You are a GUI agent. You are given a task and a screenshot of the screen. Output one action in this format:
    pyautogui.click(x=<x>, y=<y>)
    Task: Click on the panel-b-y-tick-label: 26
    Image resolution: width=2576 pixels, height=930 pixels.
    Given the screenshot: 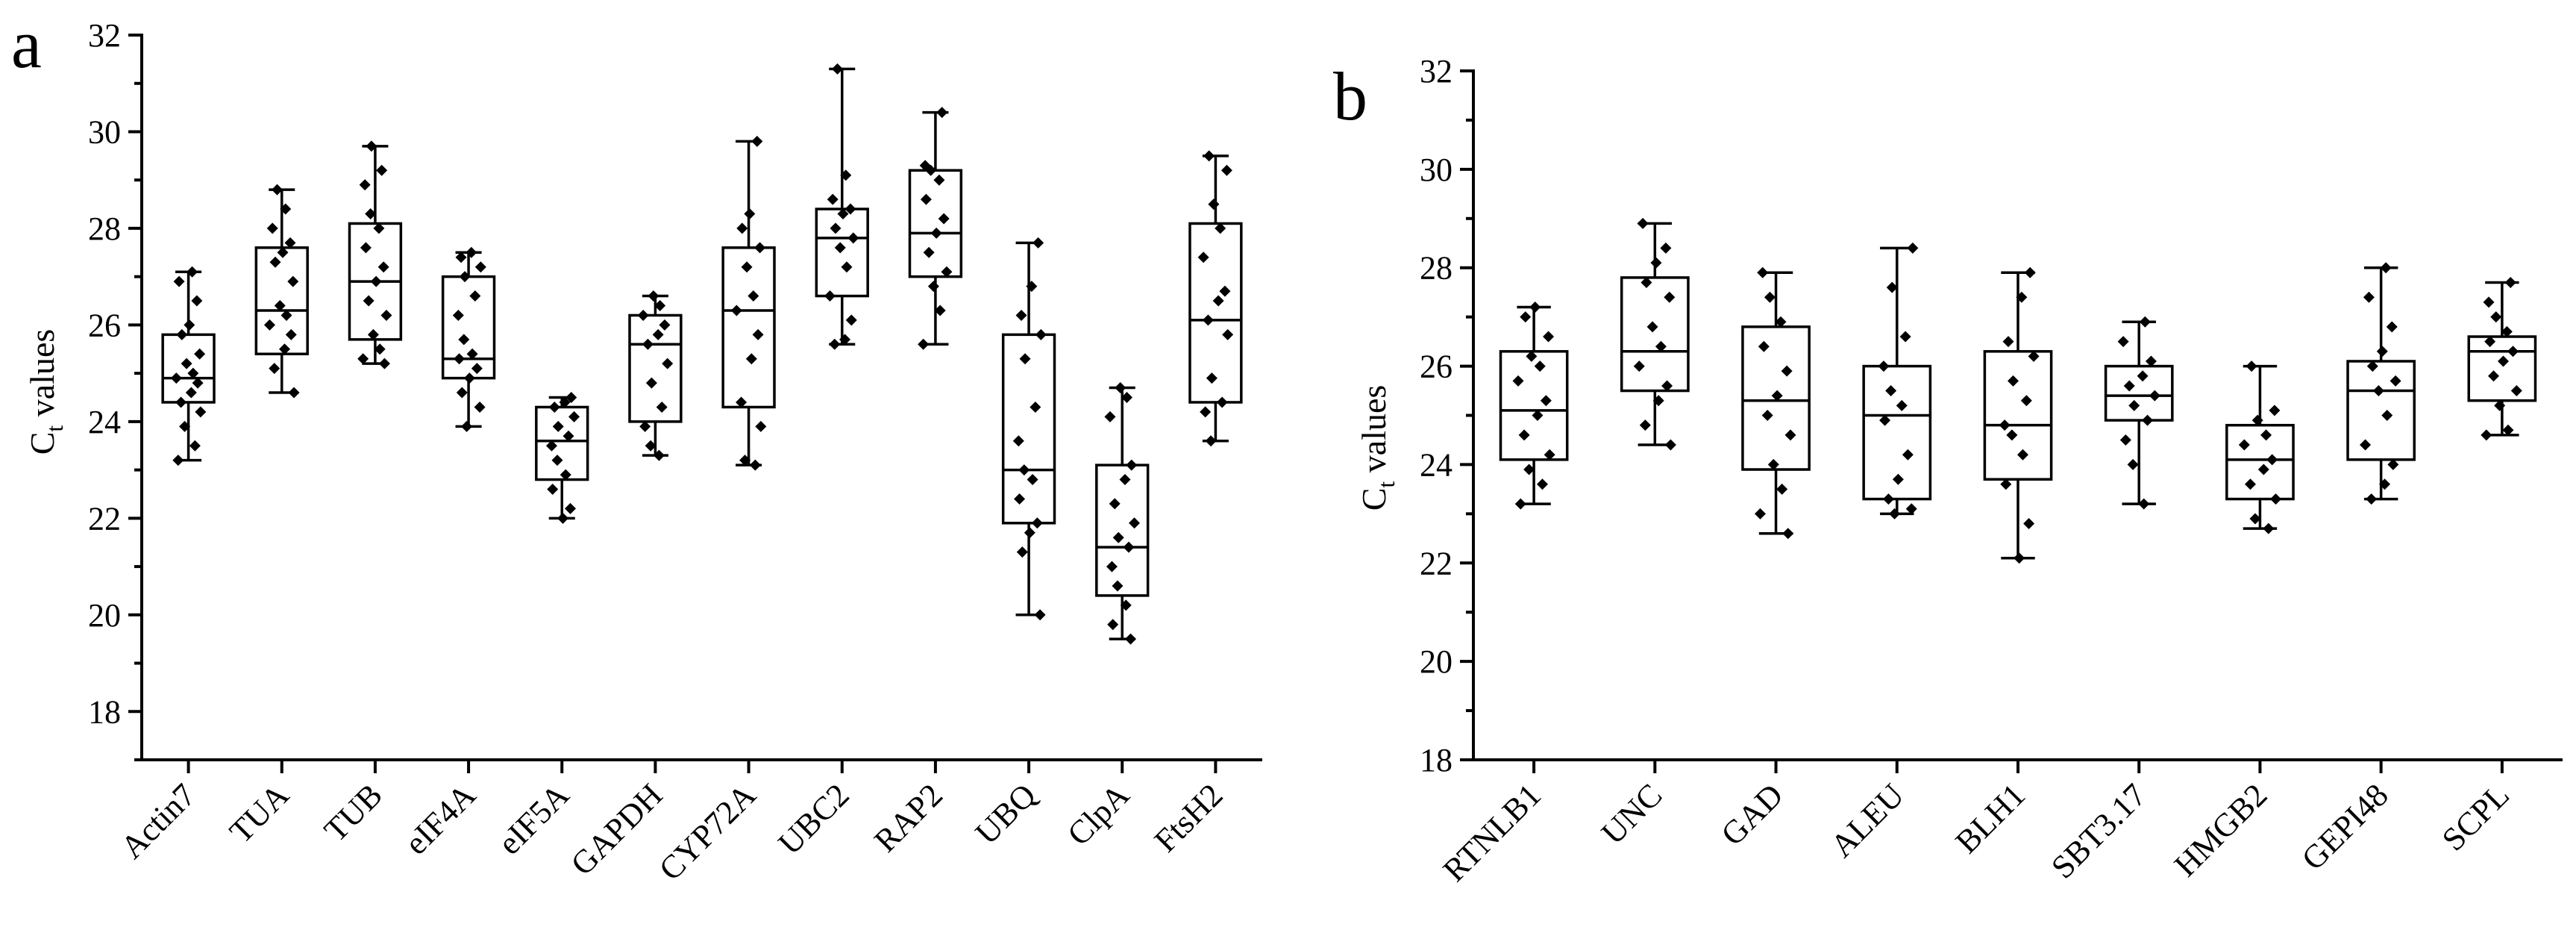 What is the action you would take?
    pyautogui.click(x=1436, y=367)
    